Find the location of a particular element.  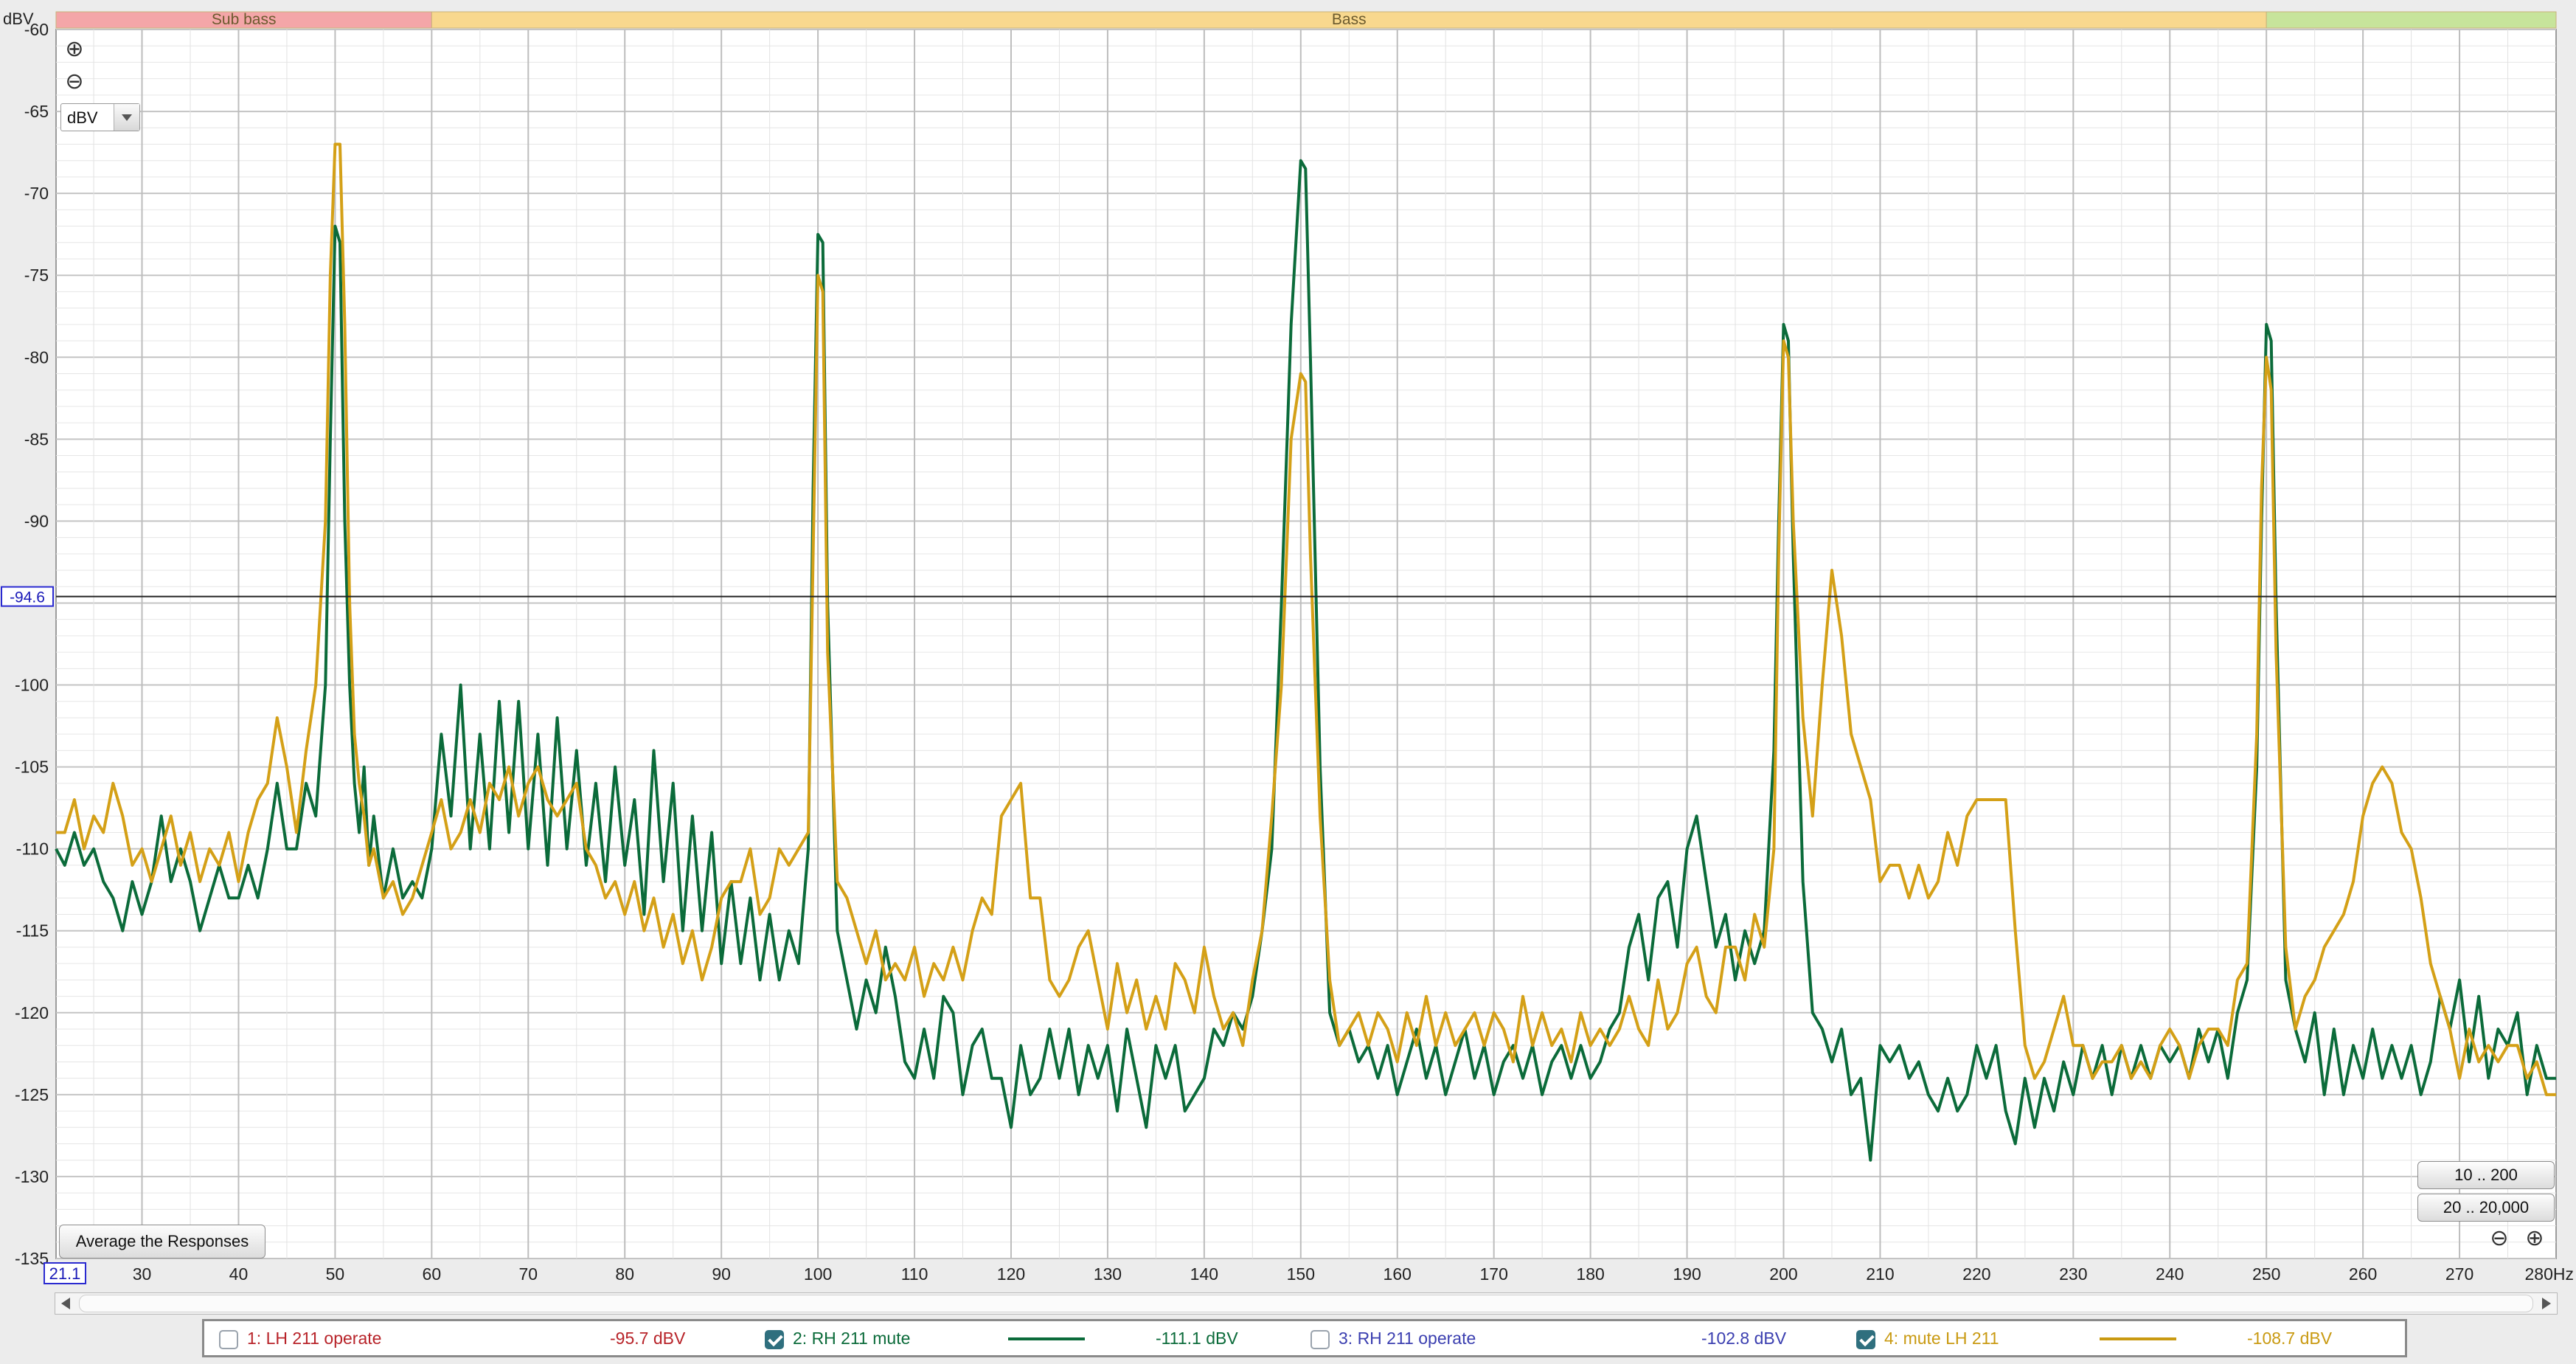

x-start-label: 21.1 is located at coordinates (65, 1273).